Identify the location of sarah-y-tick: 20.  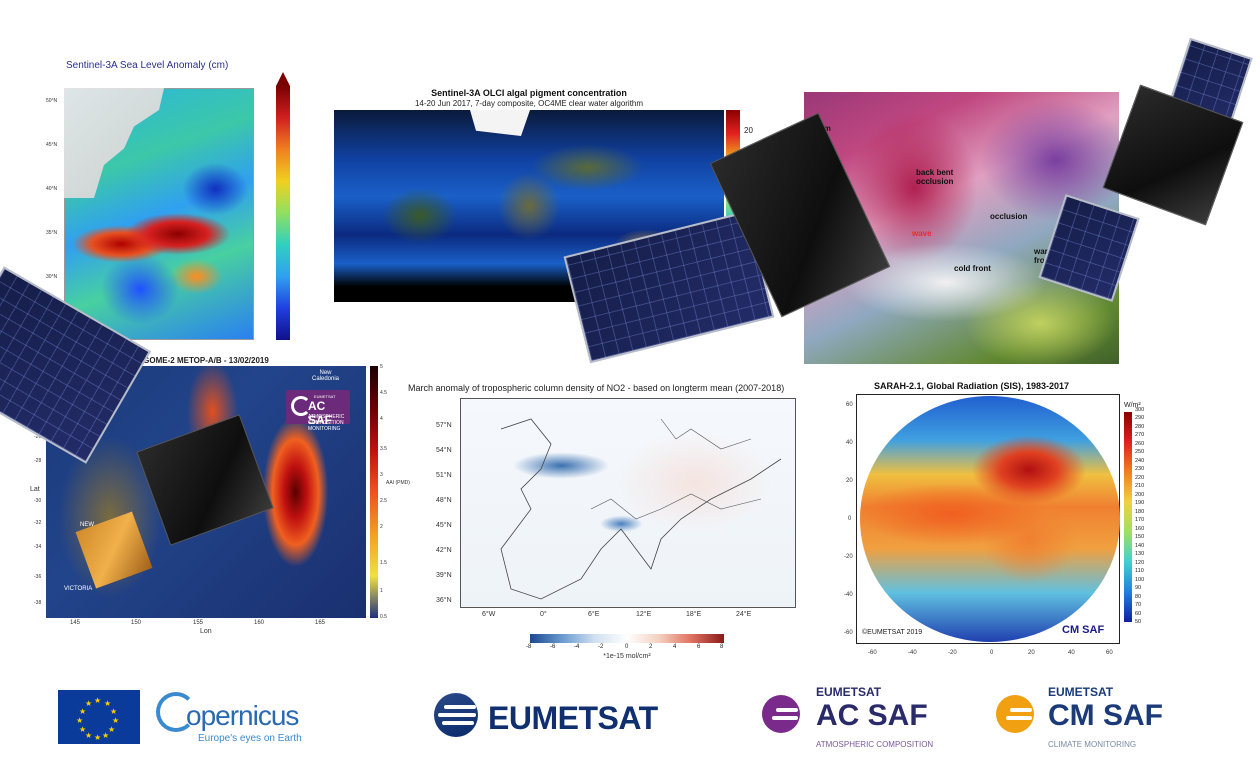
(849, 481).